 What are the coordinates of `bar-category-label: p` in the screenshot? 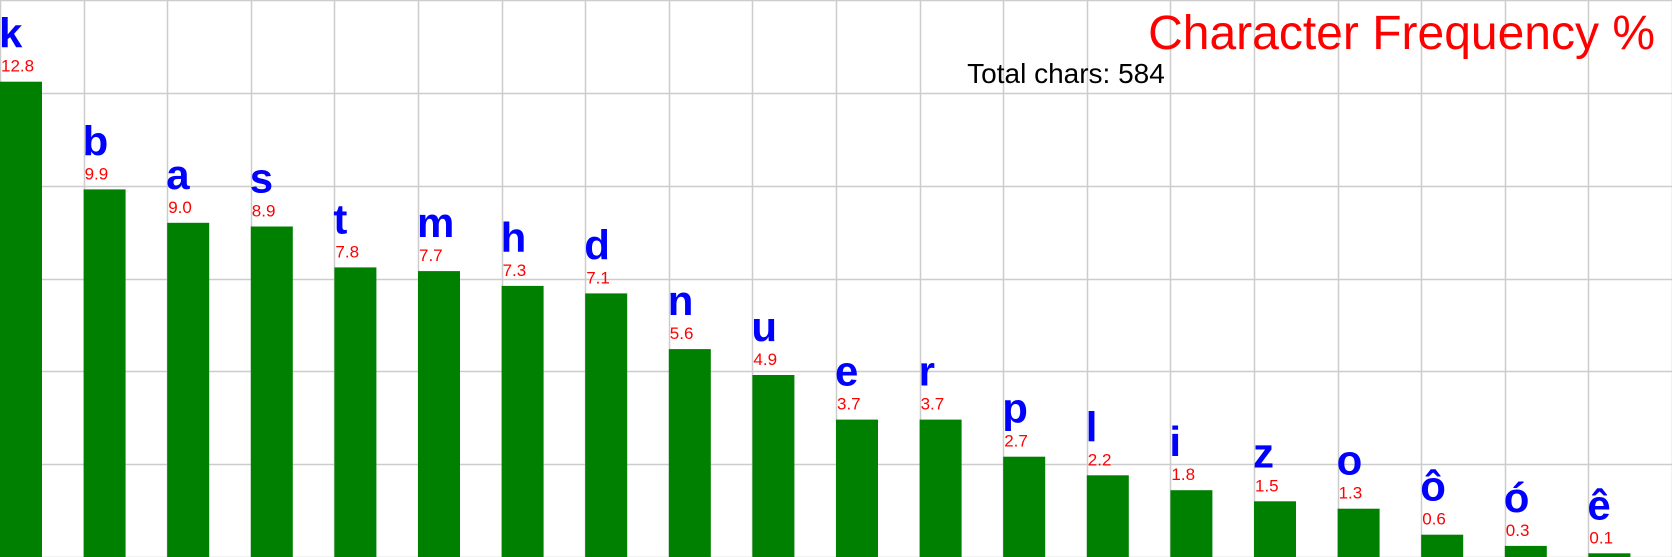 It's located at (1015, 408).